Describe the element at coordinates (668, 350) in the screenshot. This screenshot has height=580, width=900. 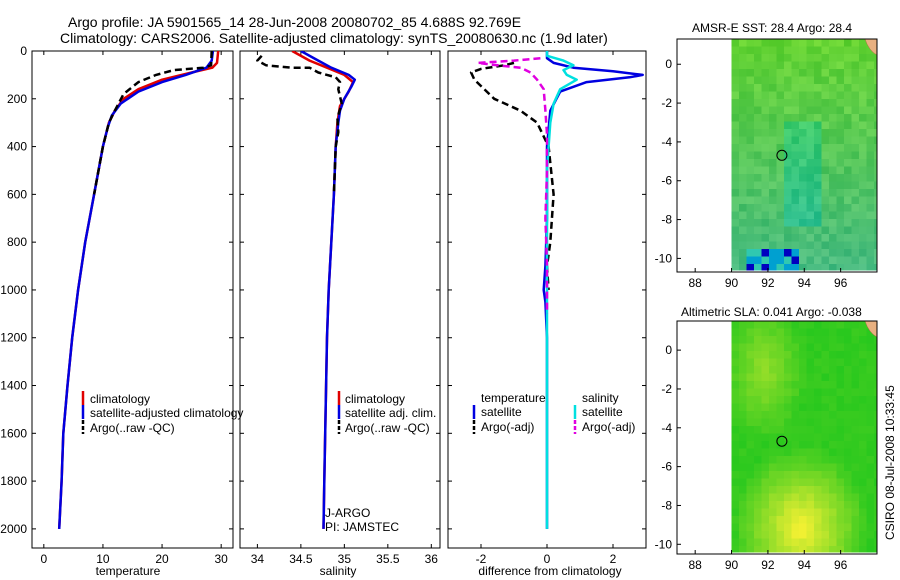
I see `y-tick-label: 0` at that location.